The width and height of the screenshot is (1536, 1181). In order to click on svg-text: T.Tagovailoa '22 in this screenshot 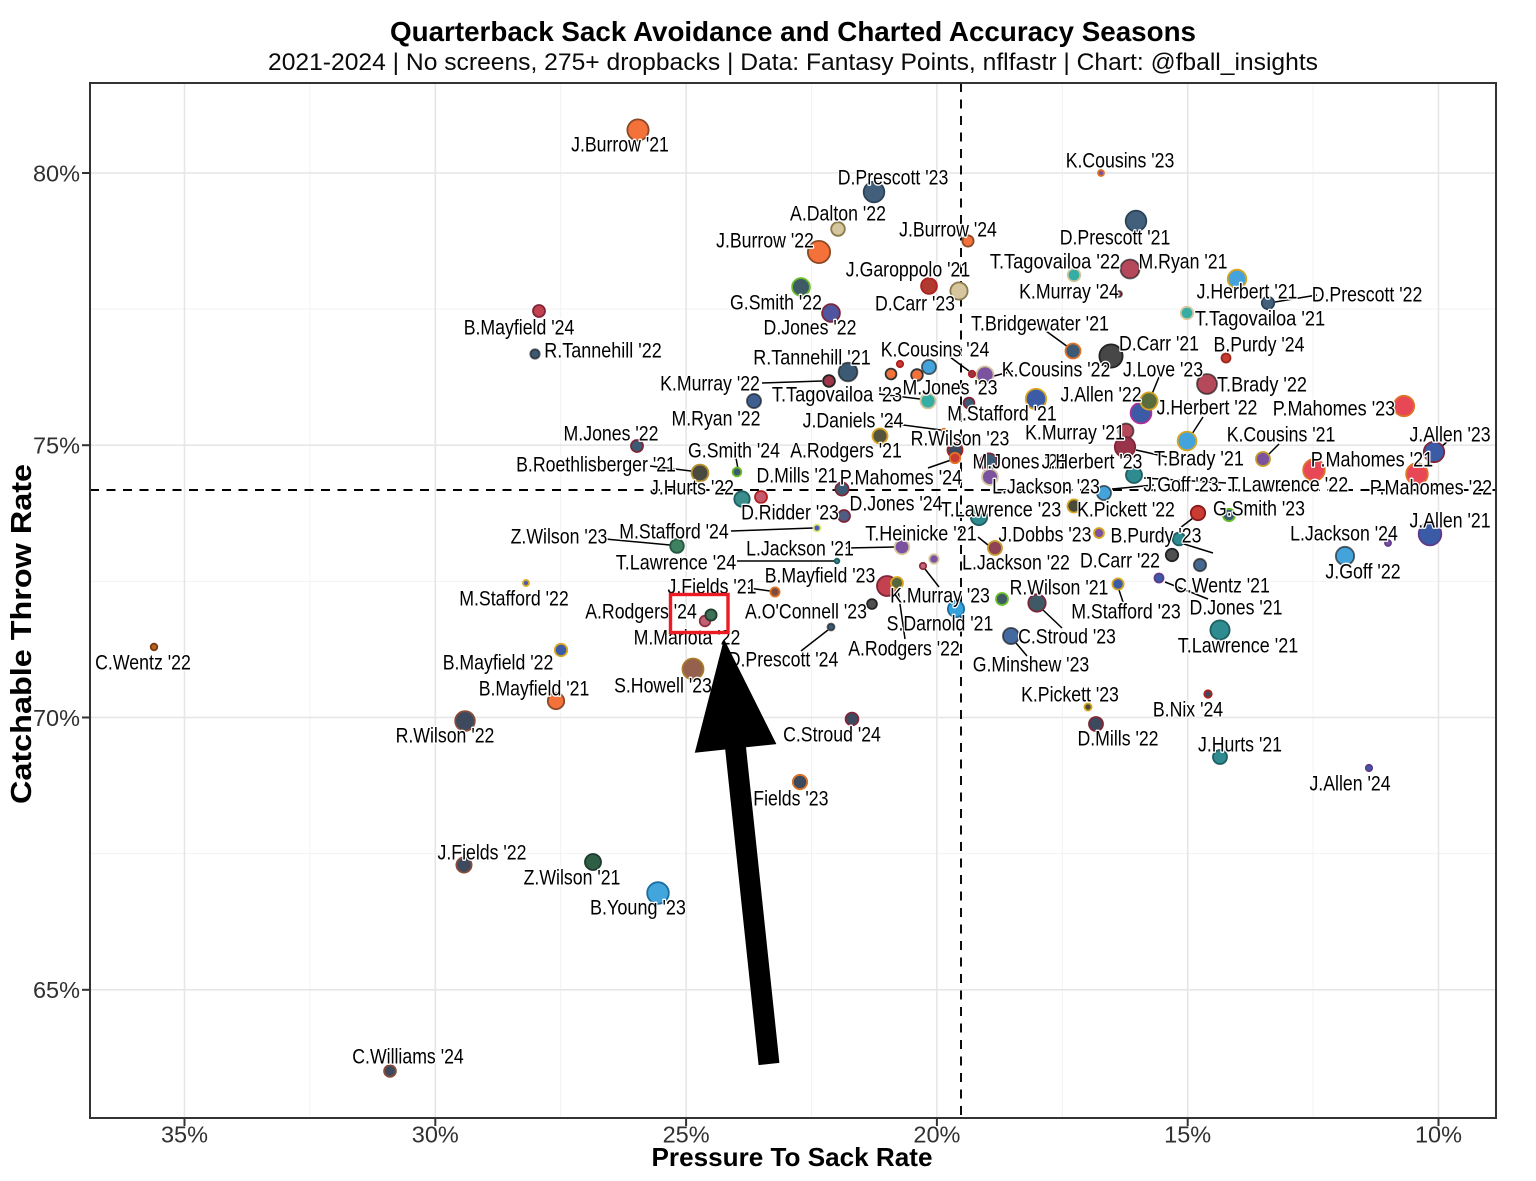, I will do `click(1055, 261)`.